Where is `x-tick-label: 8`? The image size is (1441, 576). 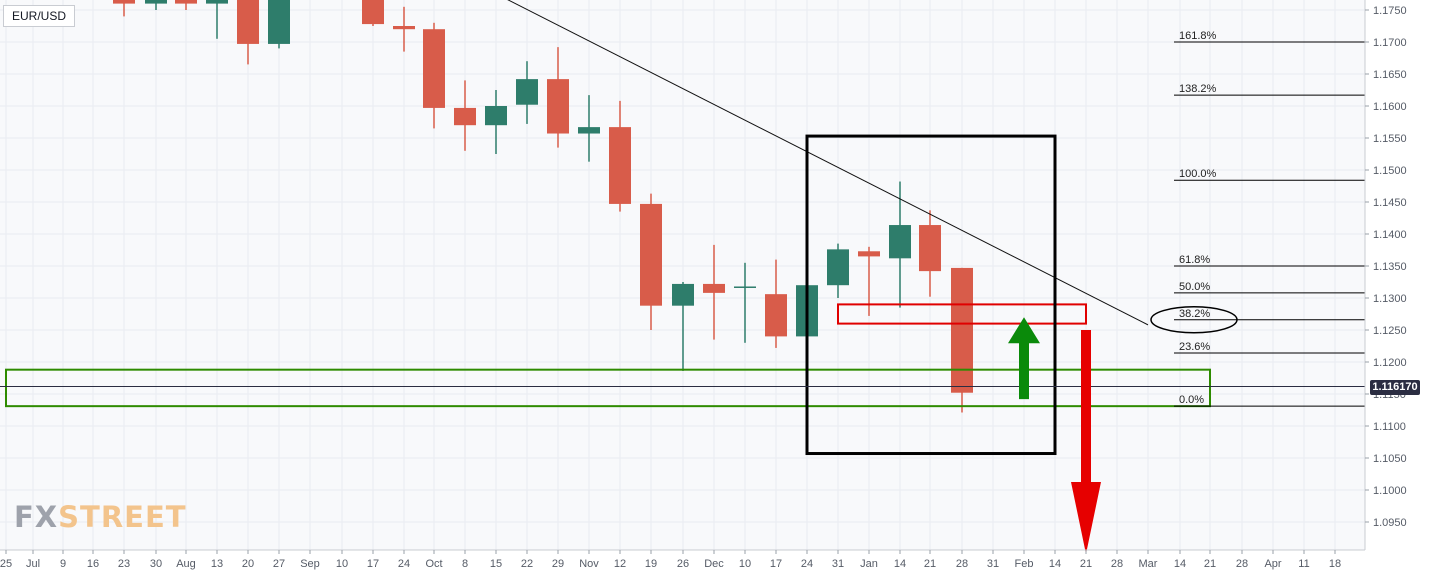
x-tick-label: 8 is located at coordinates (465, 564).